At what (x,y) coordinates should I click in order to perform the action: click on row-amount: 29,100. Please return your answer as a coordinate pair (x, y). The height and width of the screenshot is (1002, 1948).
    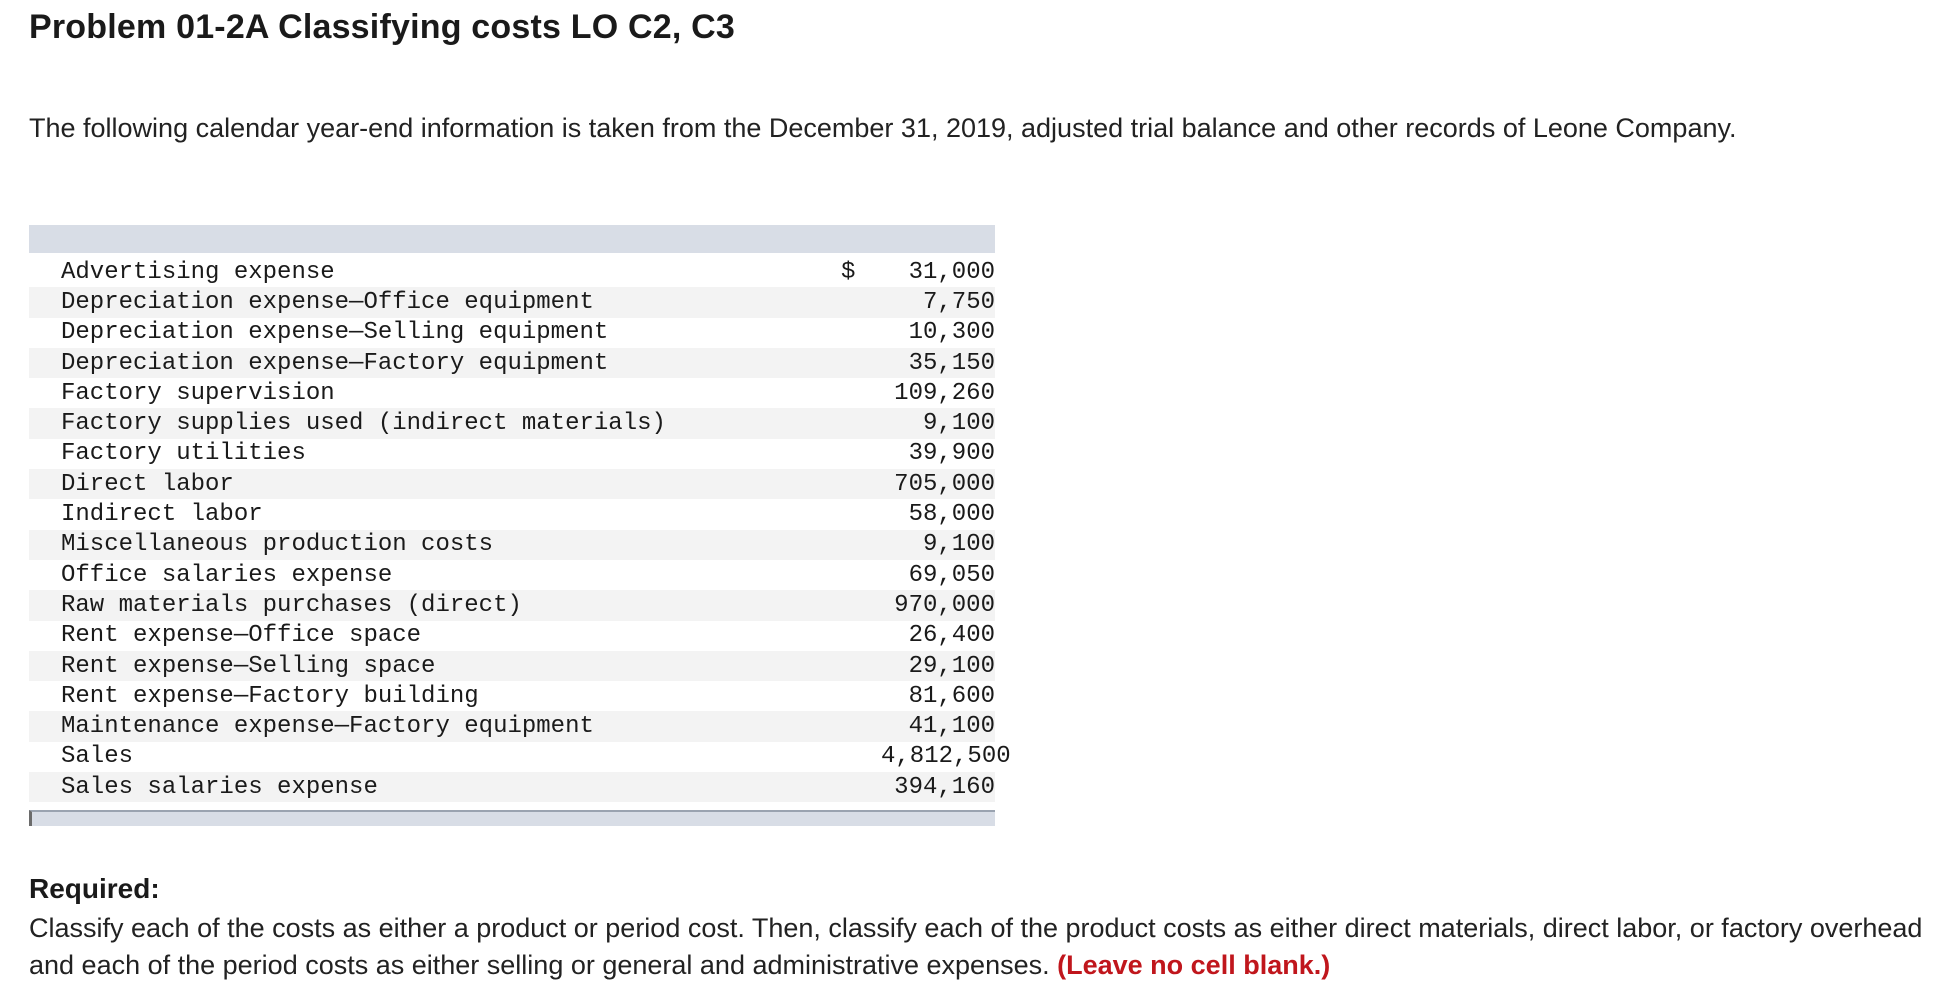
    Looking at the image, I should click on (951, 666).